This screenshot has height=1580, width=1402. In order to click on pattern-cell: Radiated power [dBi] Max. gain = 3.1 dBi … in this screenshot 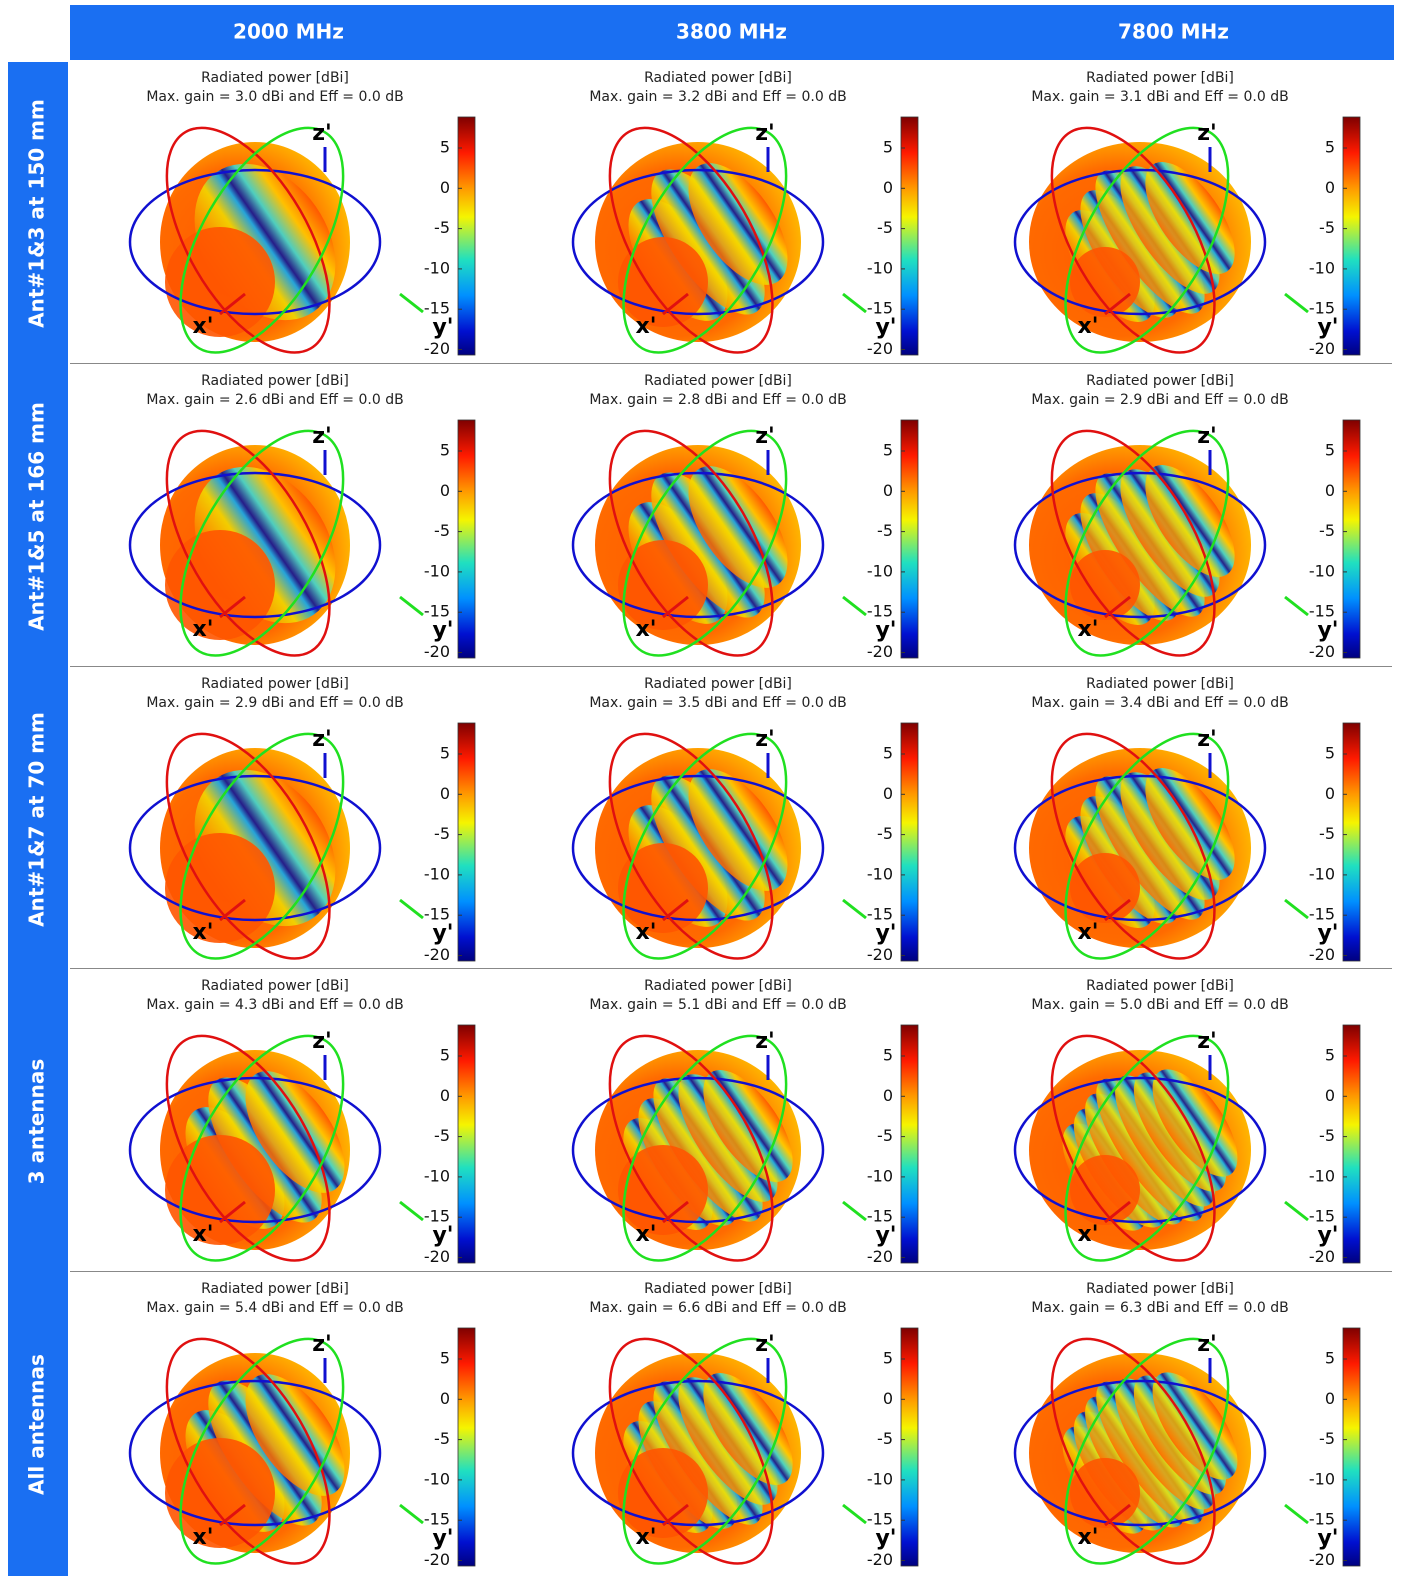, I will do `click(1187, 214)`.